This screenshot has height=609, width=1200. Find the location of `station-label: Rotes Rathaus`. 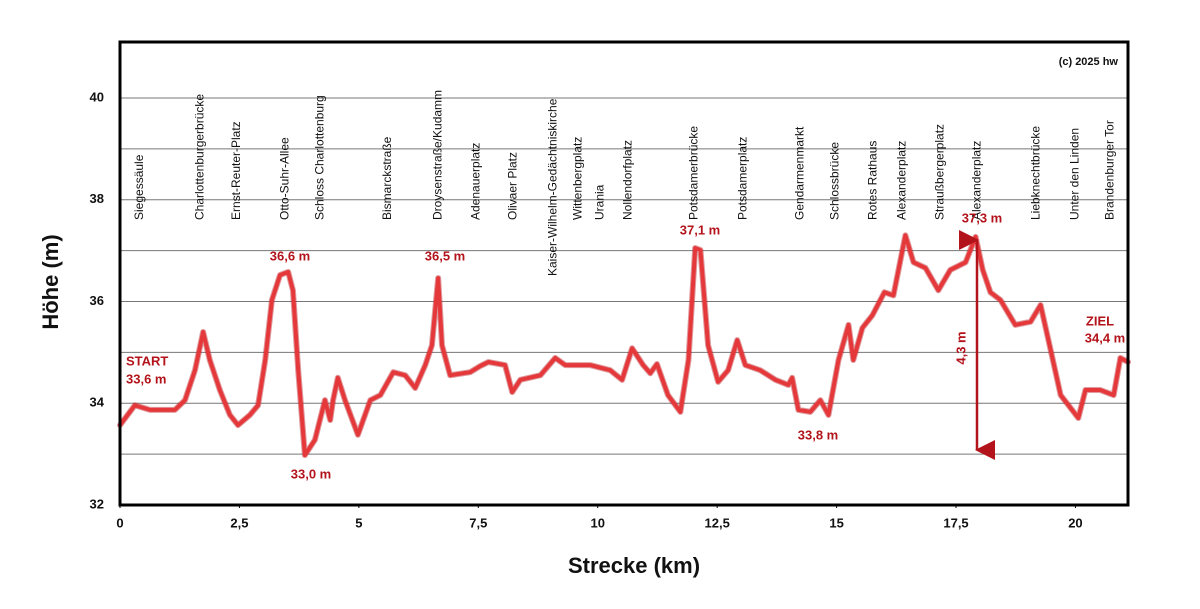

station-label: Rotes Rathaus is located at coordinates (873, 180).